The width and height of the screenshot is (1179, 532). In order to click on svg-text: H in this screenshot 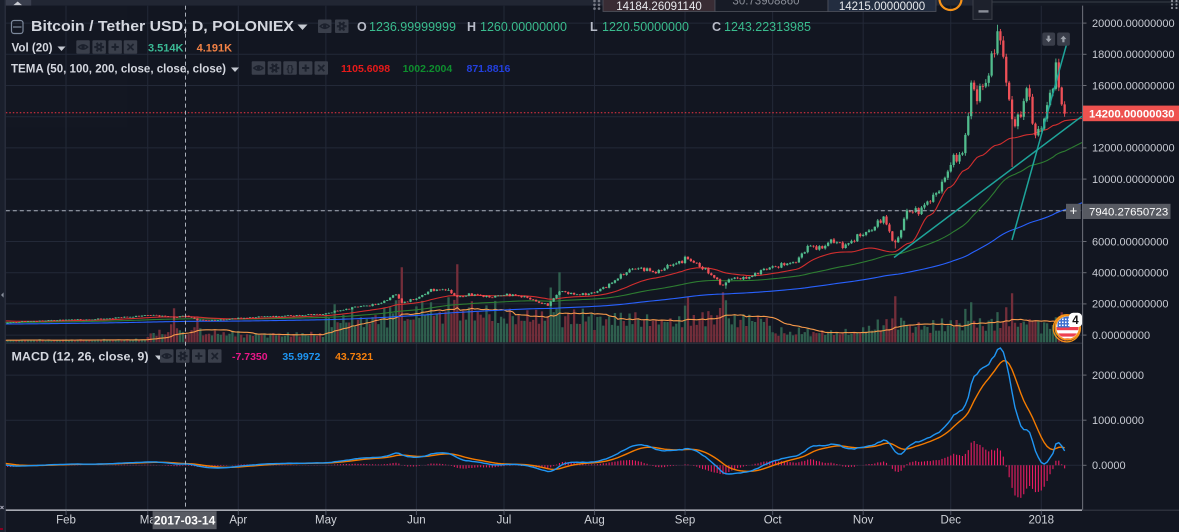, I will do `click(471, 27)`.